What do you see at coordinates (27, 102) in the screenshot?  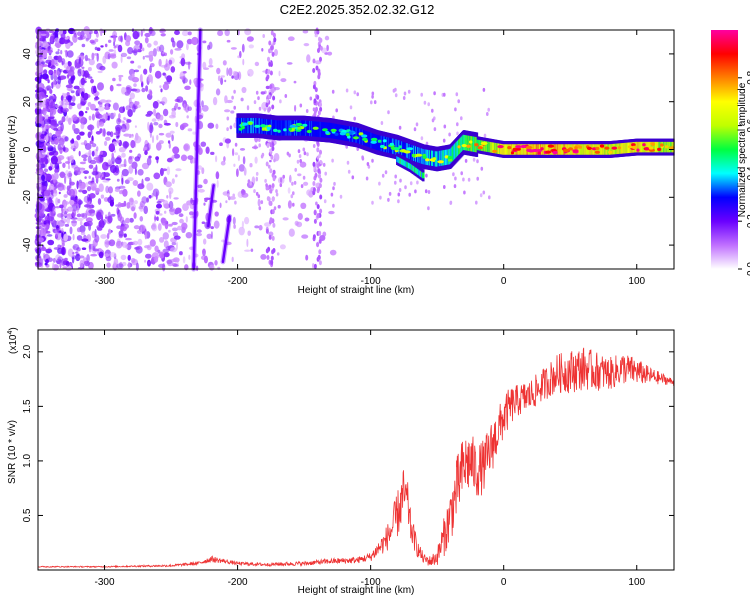 I see `spectrogram-y-tick-label: 20` at bounding box center [27, 102].